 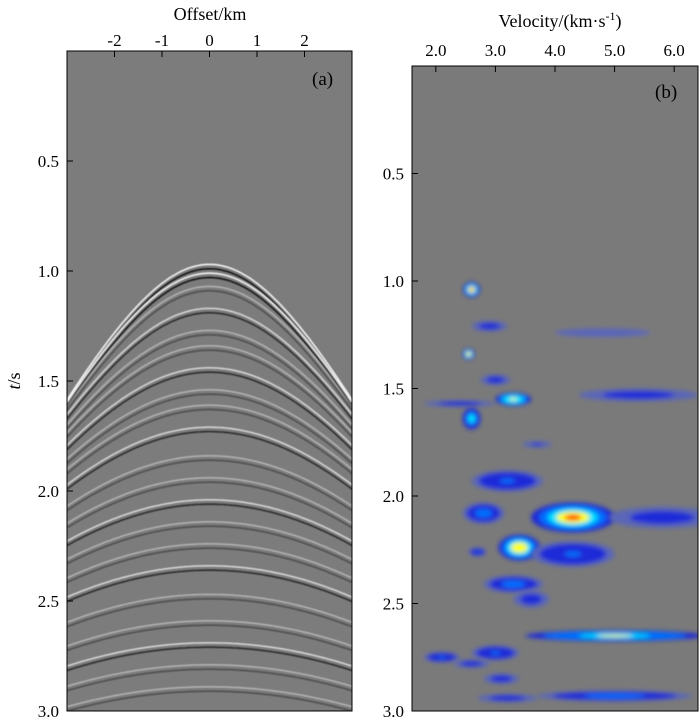 I want to click on a-y-tick-label: 1.0, so click(x=48, y=271).